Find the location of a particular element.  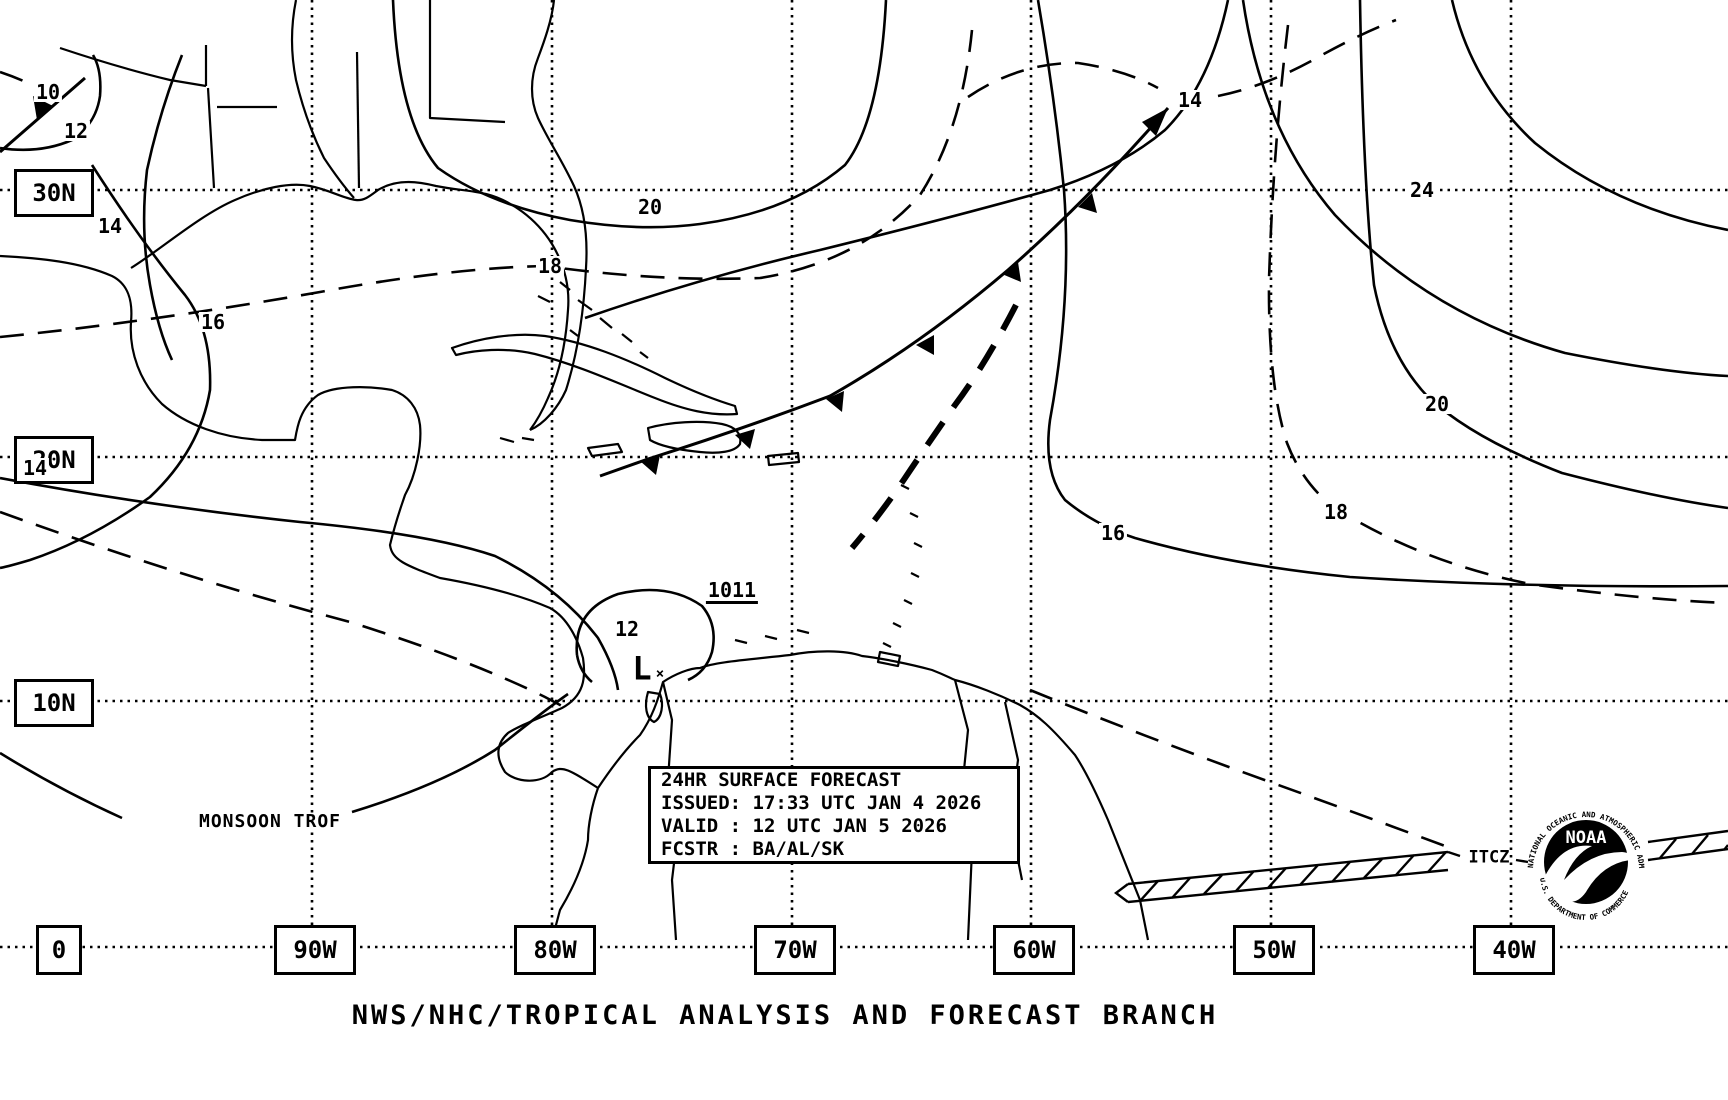

lon-label-60w: 60W is located at coordinates (1034, 950).